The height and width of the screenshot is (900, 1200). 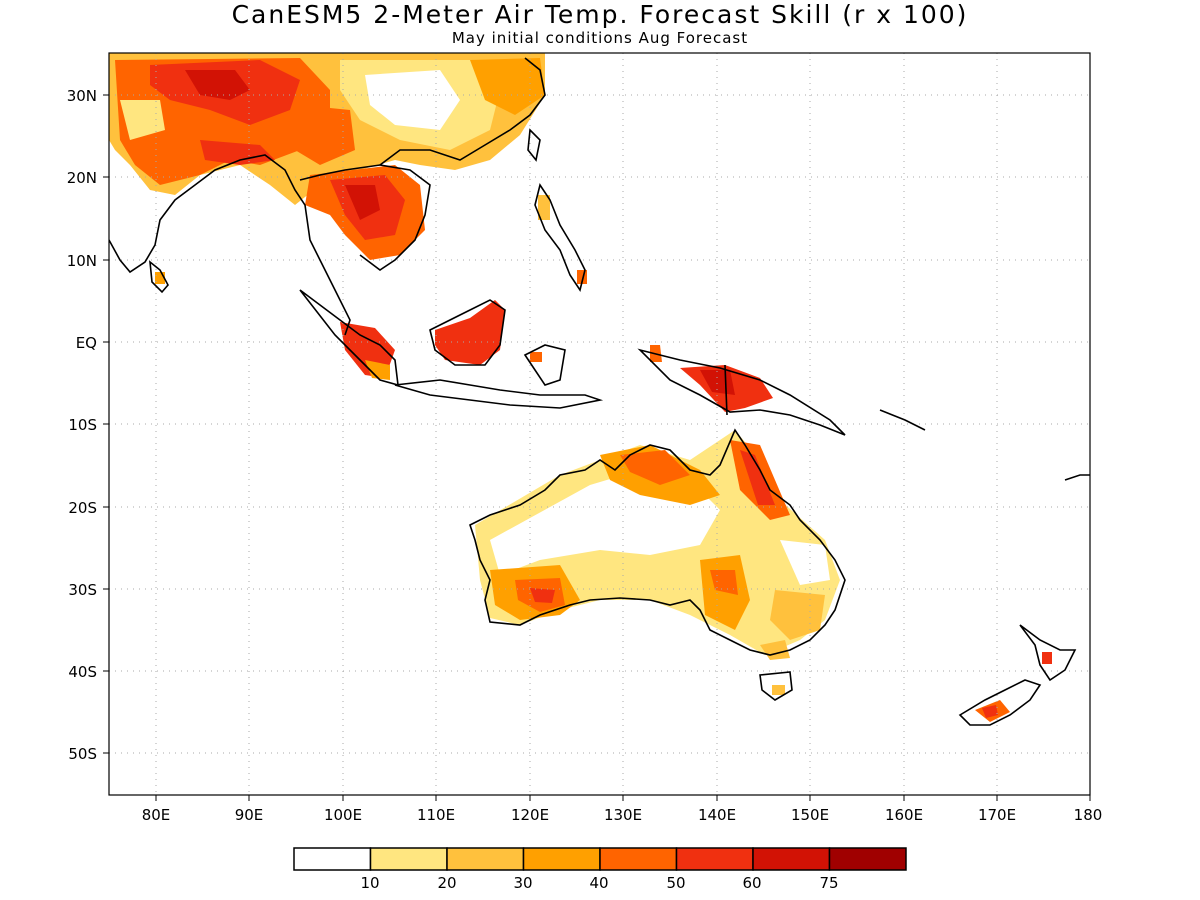 What do you see at coordinates (86, 343) in the screenshot?
I see `lat-label-eq: EQ` at bounding box center [86, 343].